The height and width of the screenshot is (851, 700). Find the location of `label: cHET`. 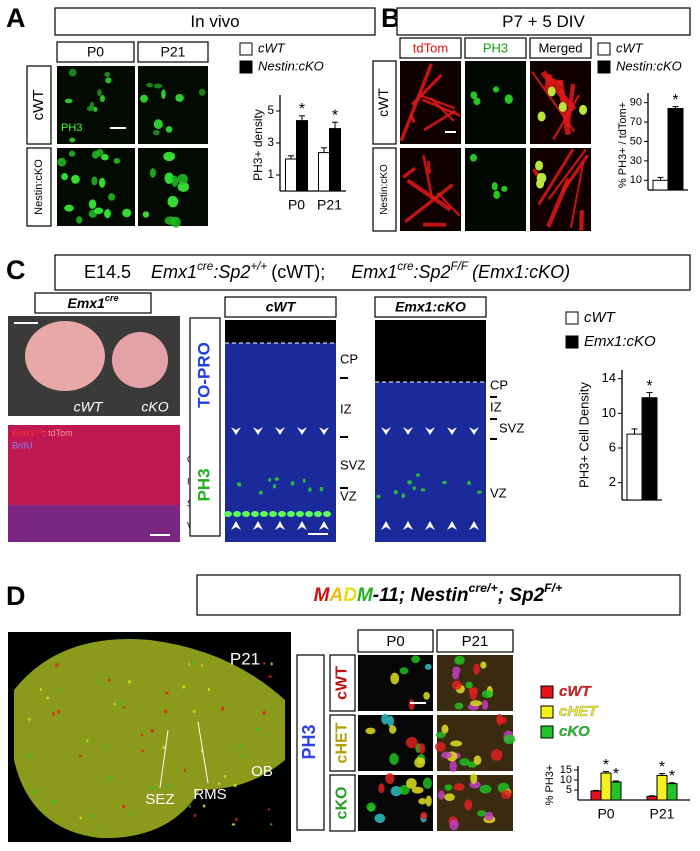

label: cHET is located at coordinates (342, 742).